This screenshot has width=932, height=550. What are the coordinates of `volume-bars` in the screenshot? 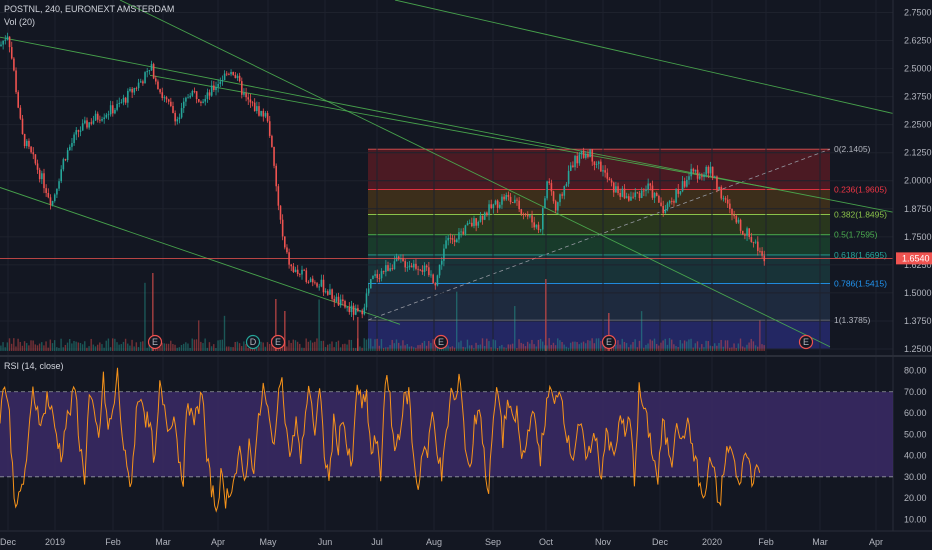 It's located at (382, 312).